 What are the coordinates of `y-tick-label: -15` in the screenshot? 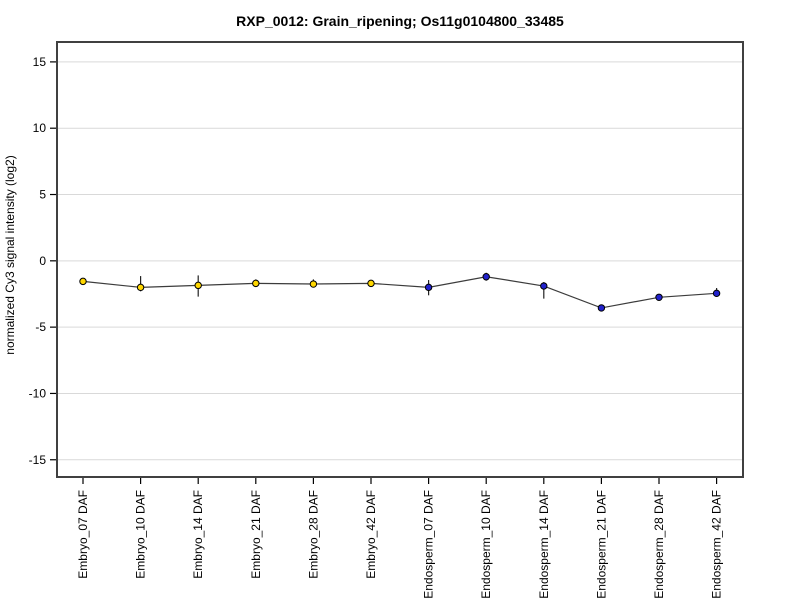 It's located at (38, 460).